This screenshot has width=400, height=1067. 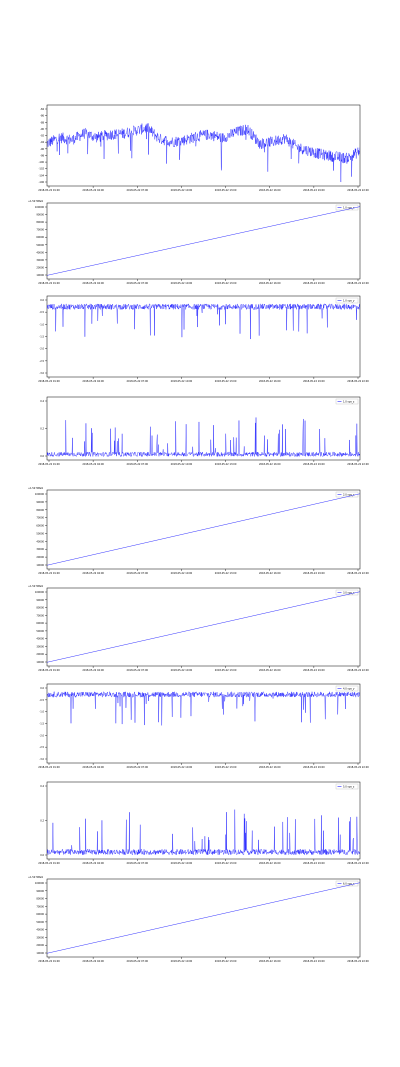 I want to click on y-tick-label: -90, so click(x=42, y=129).